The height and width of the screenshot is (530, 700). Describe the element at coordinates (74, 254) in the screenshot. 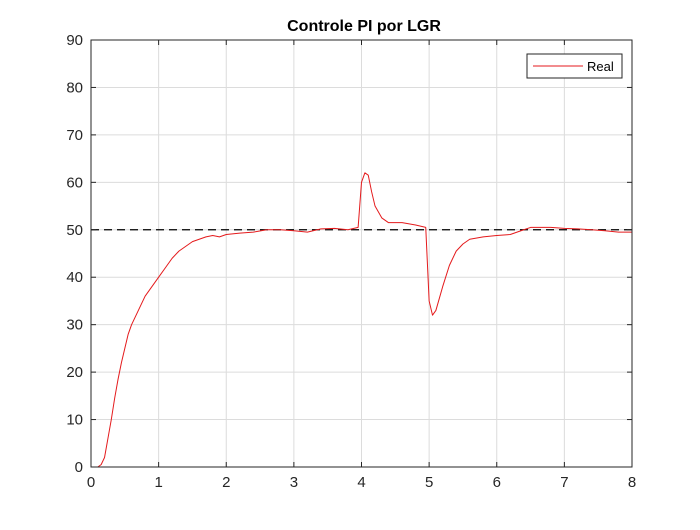

I see `y-tick-labels: 0 10 20 30 40 50 60 70 80 90` at that location.